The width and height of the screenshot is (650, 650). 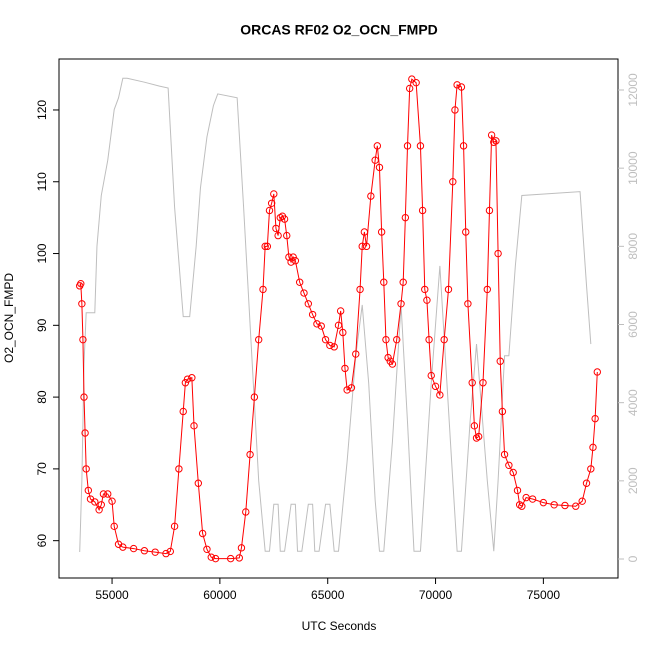 I want to click on y2-tick-label: 10000, so click(x=633, y=168).